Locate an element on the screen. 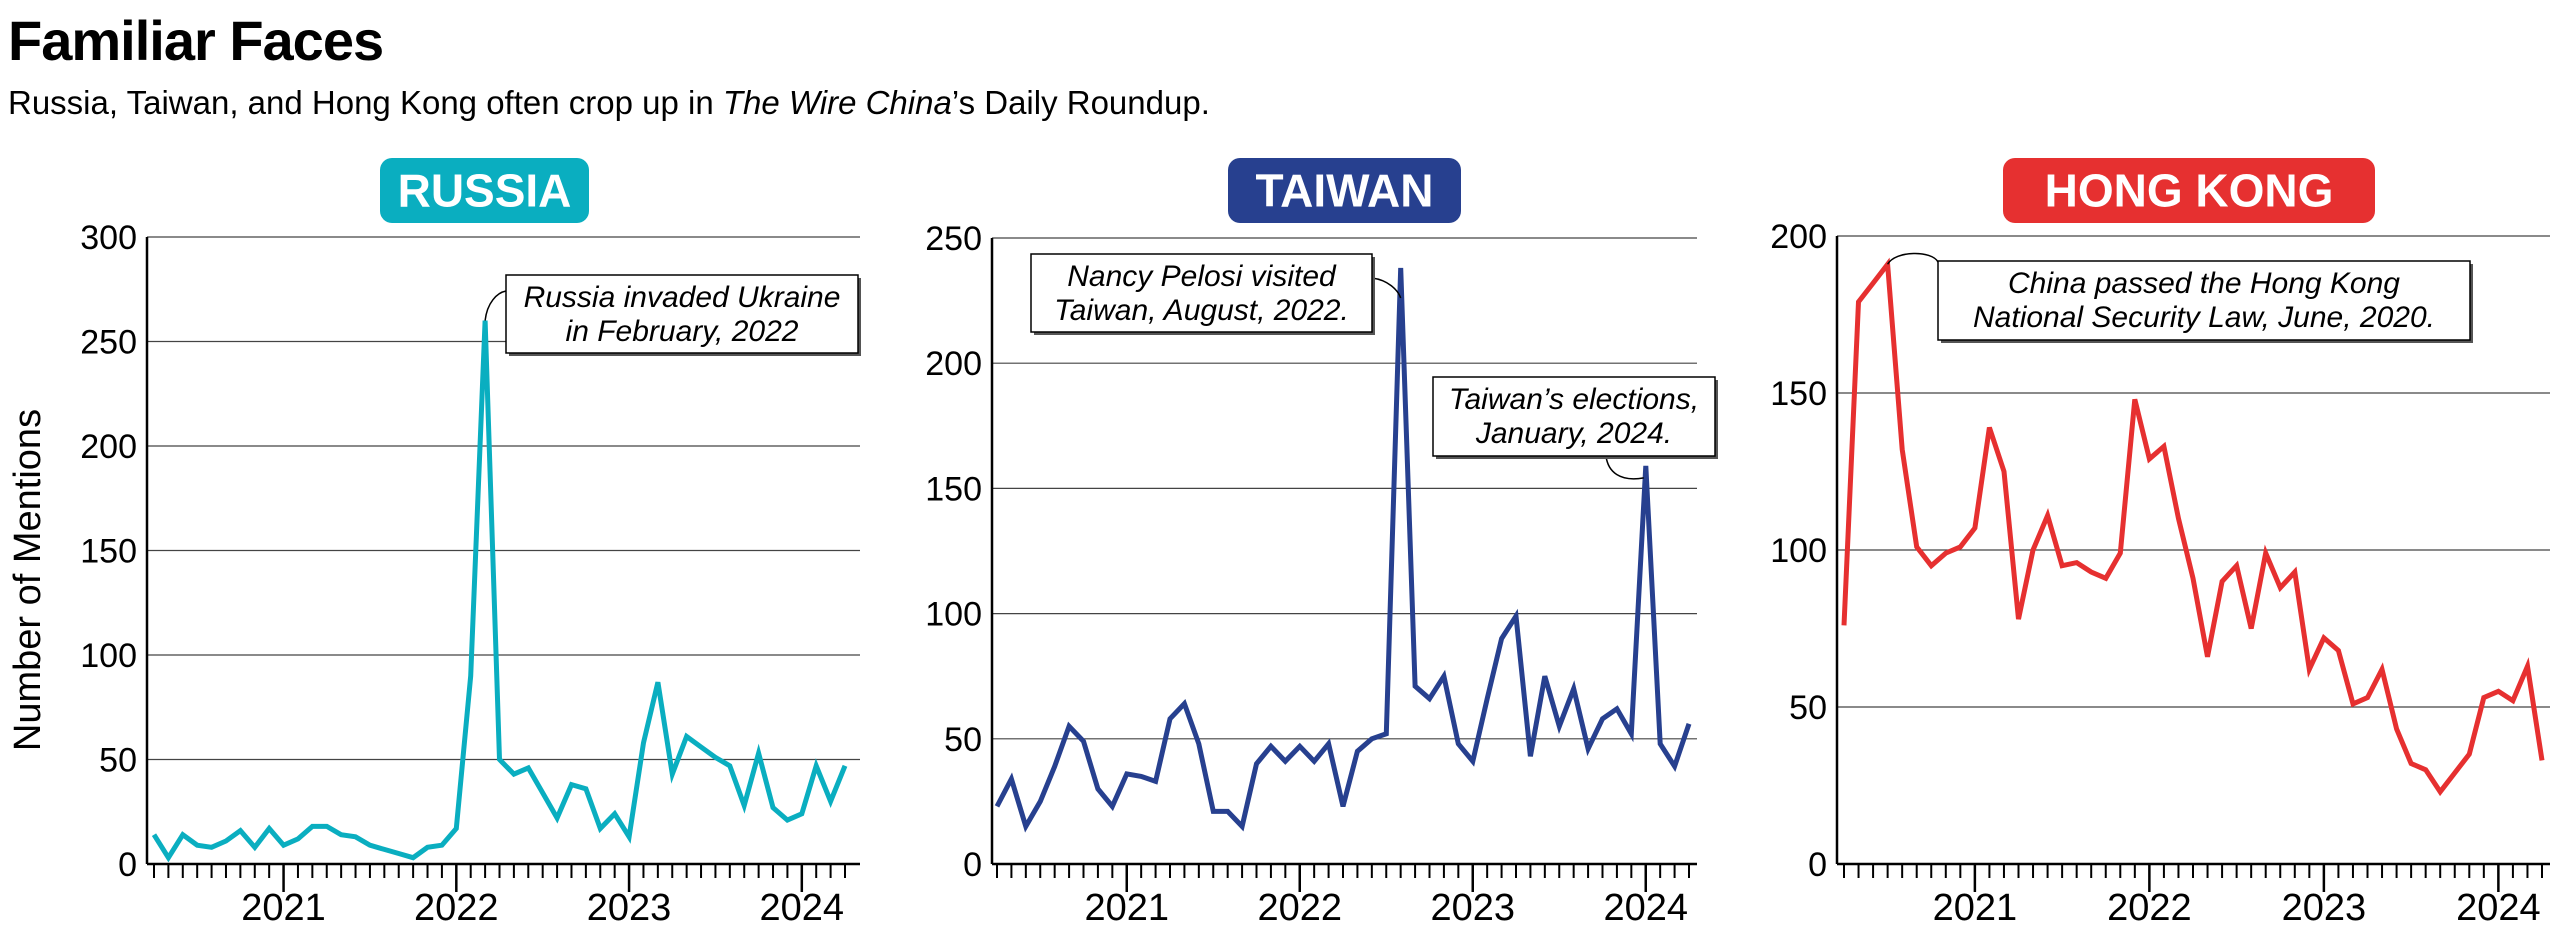  y-tick-label: 300 is located at coordinates (108, 238).